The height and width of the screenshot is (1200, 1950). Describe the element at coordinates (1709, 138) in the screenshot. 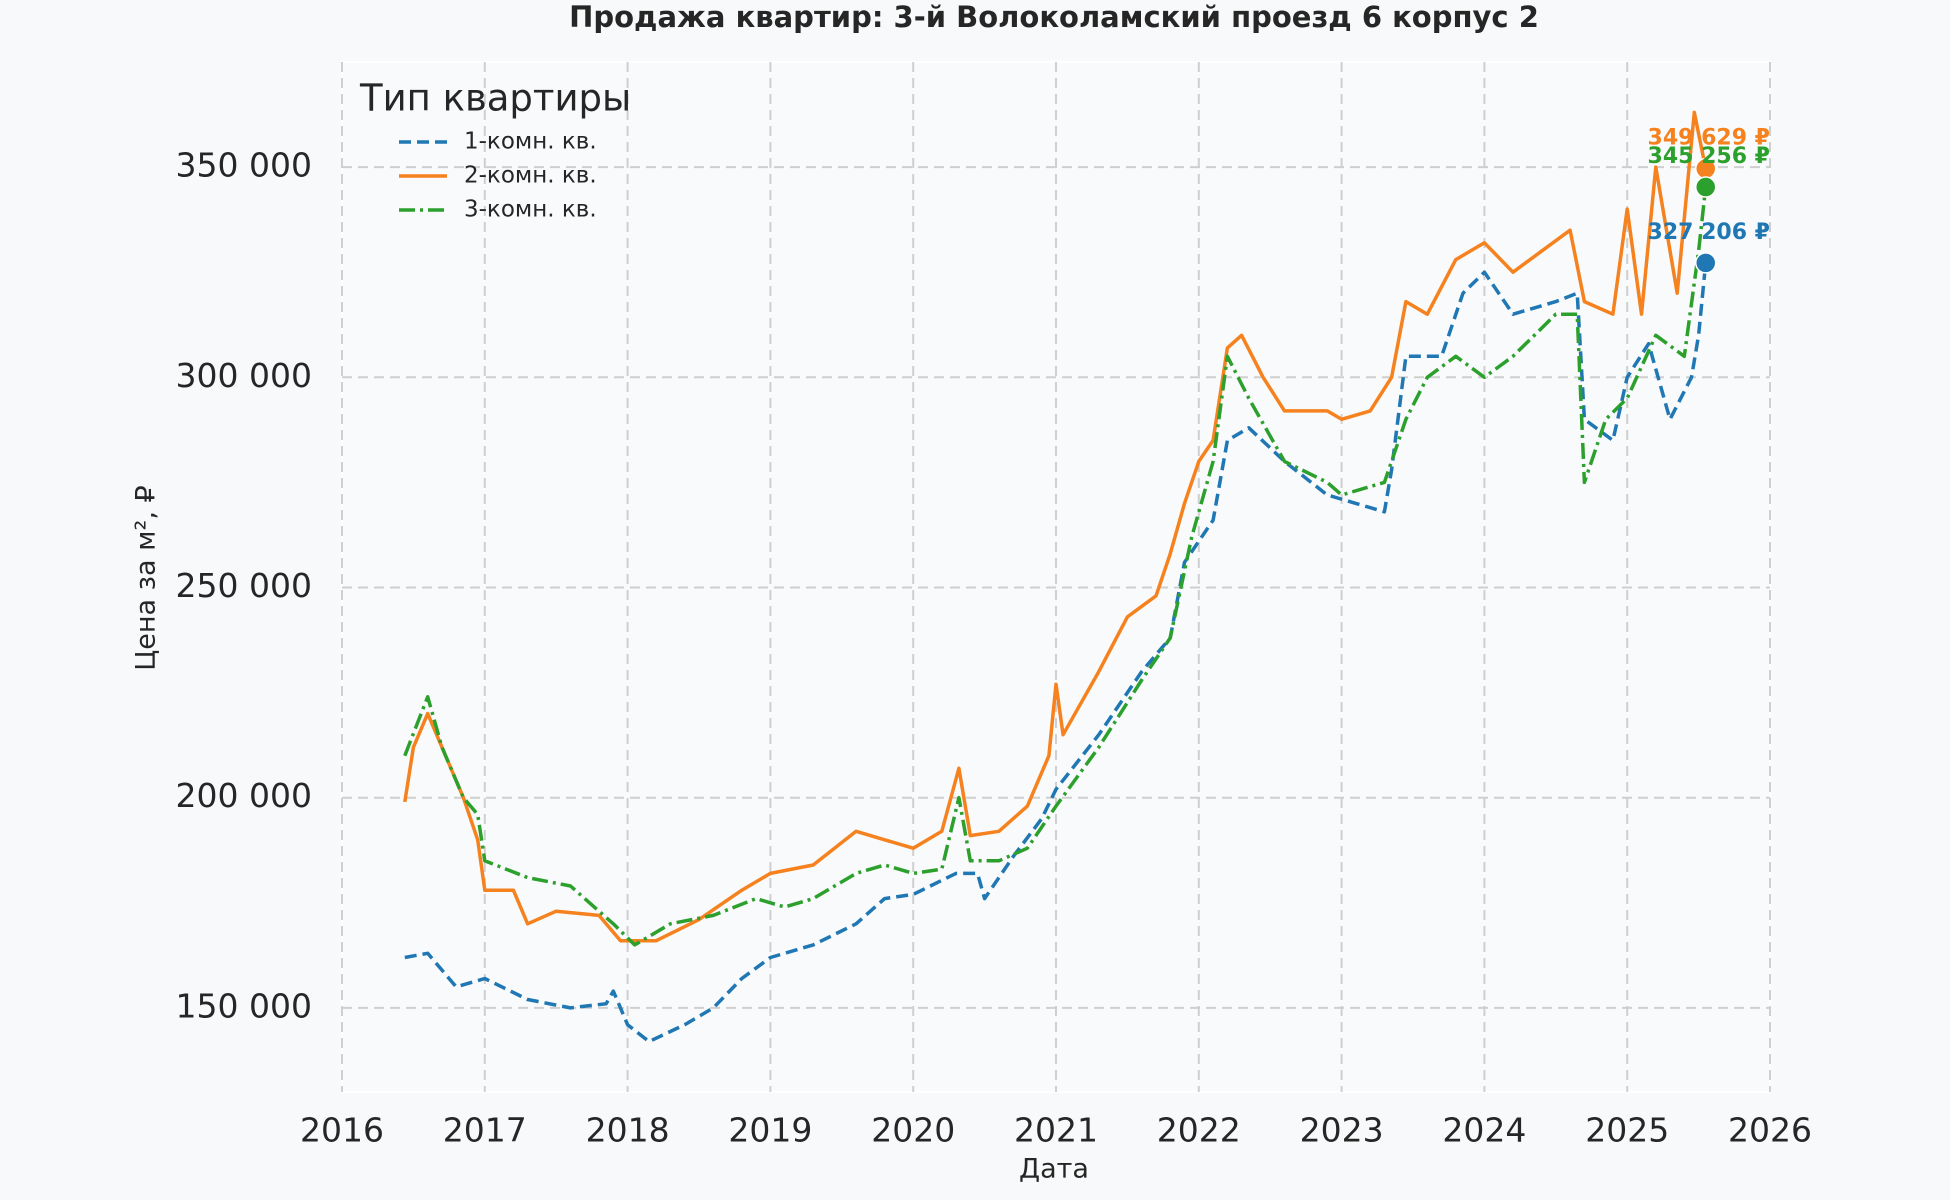

I see `end-value-label: 349 629 ₽` at that location.